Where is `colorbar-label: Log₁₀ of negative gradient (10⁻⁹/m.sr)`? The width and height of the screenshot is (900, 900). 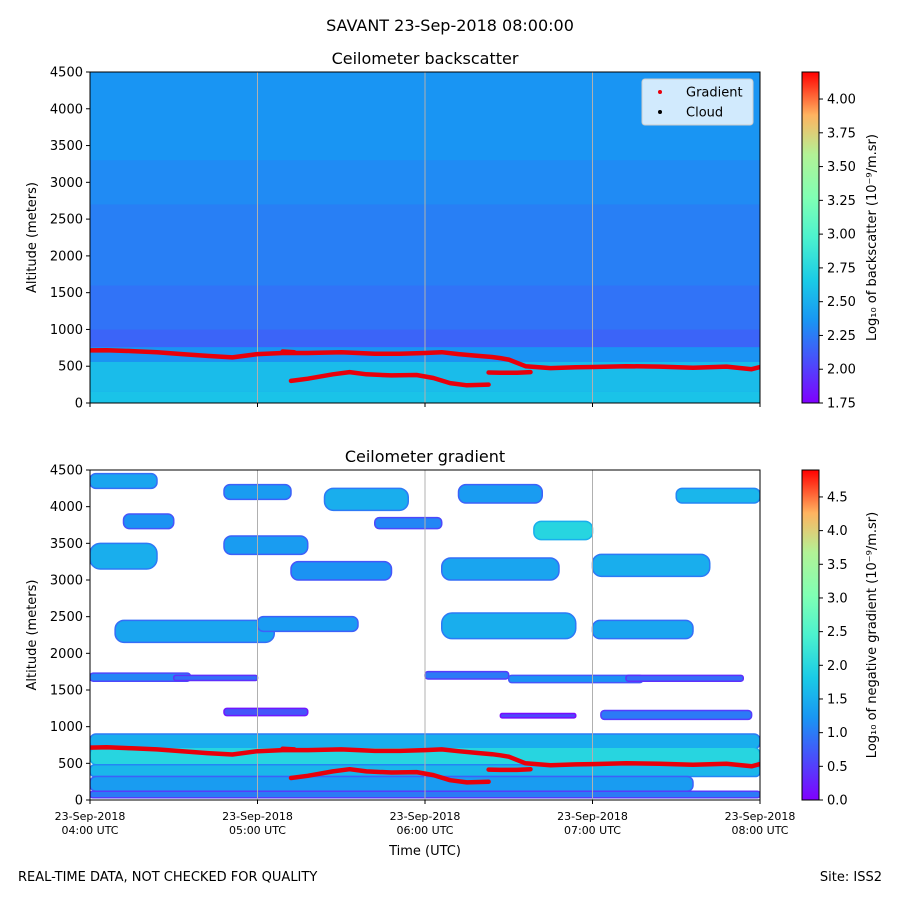 colorbar-label: Log₁₀ of negative gradient (10⁻⁹/m.sr) is located at coordinates (872, 635).